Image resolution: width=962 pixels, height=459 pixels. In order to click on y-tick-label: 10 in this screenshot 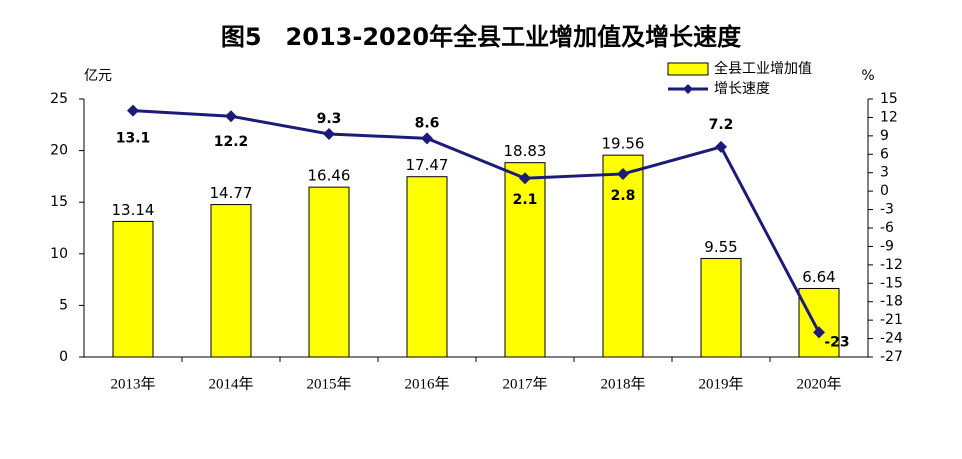, I will do `click(59, 254)`.